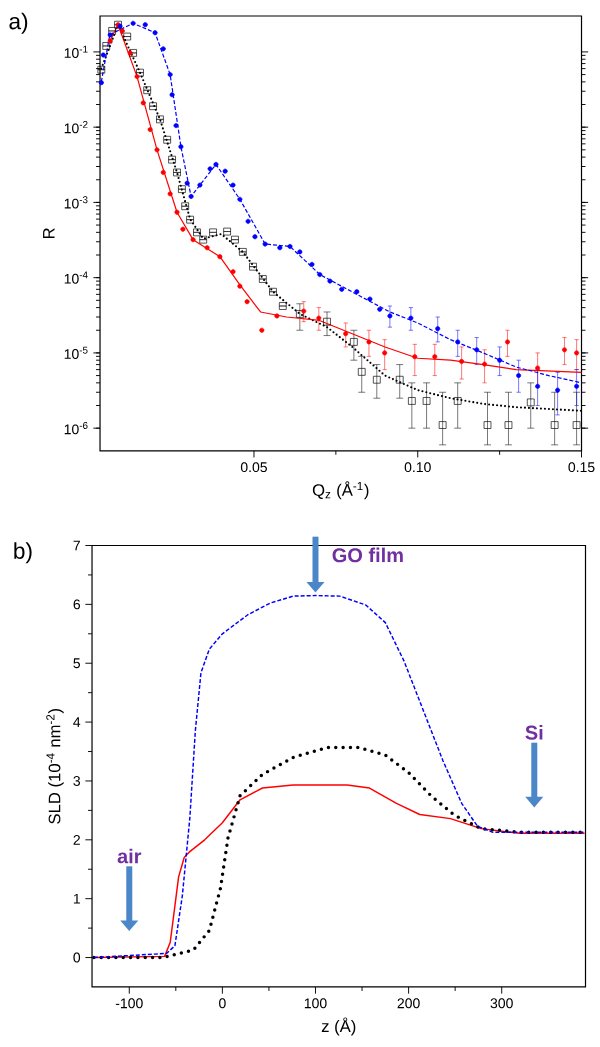  What do you see at coordinates (76, 127) in the screenshot?
I see `y-tick-label: 10$^{-2}$` at bounding box center [76, 127].